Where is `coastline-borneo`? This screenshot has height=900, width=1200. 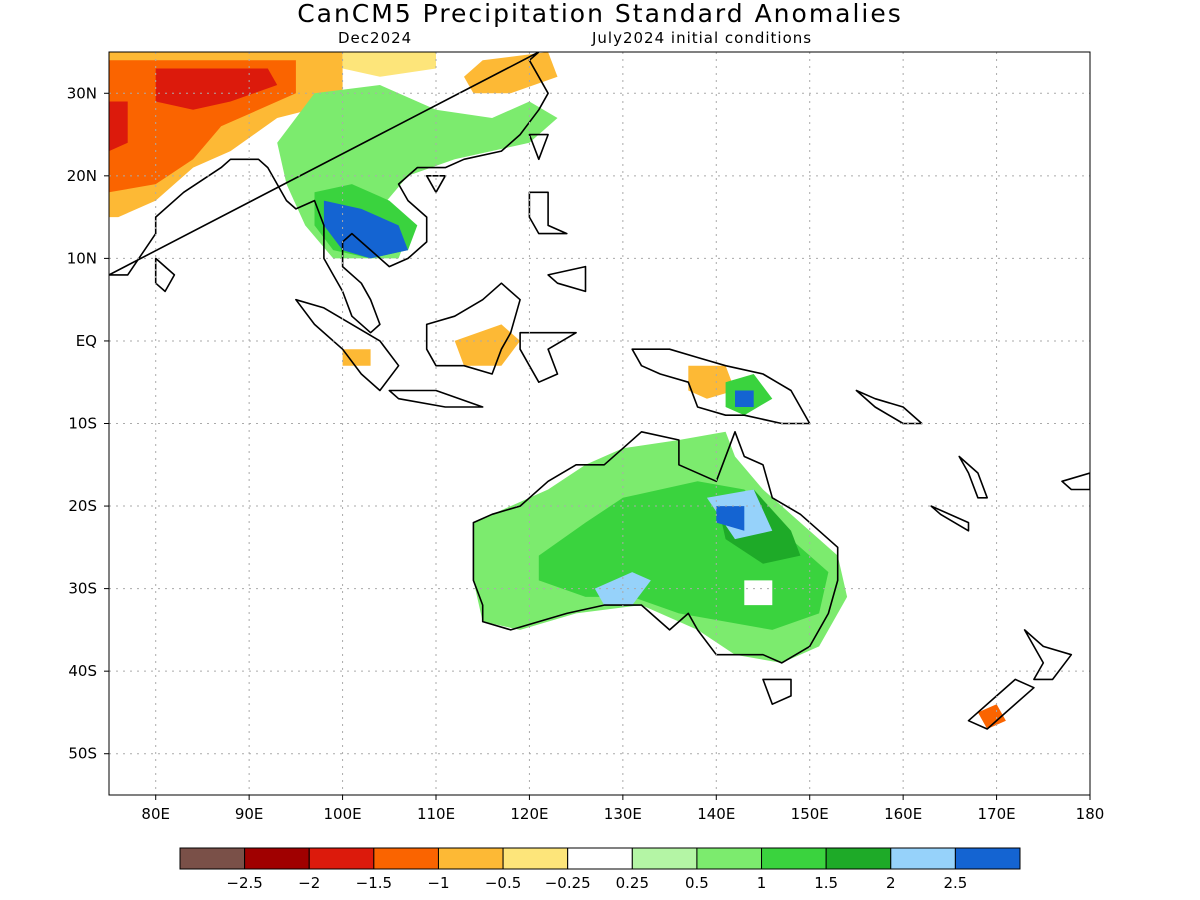 coastline-borneo is located at coordinates (473, 328).